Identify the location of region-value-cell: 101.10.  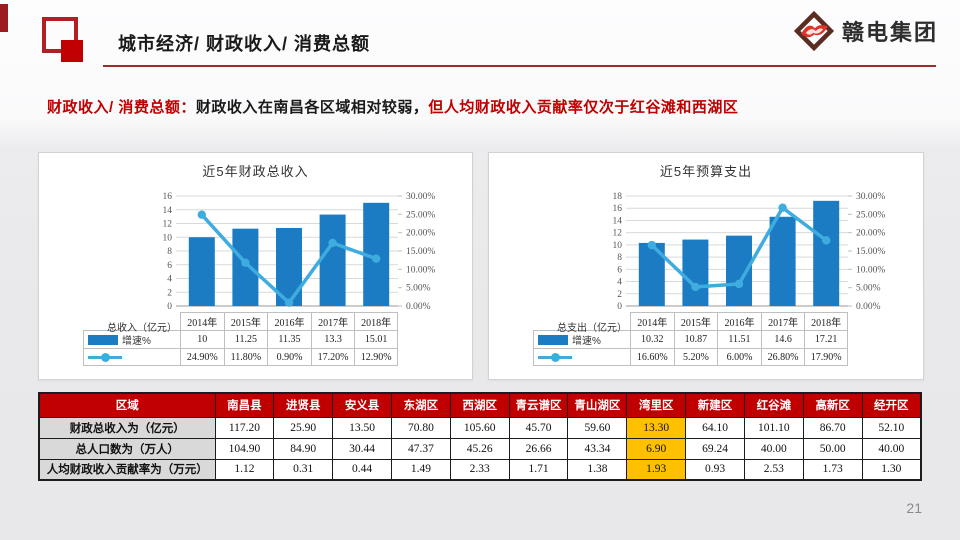
(773, 427).